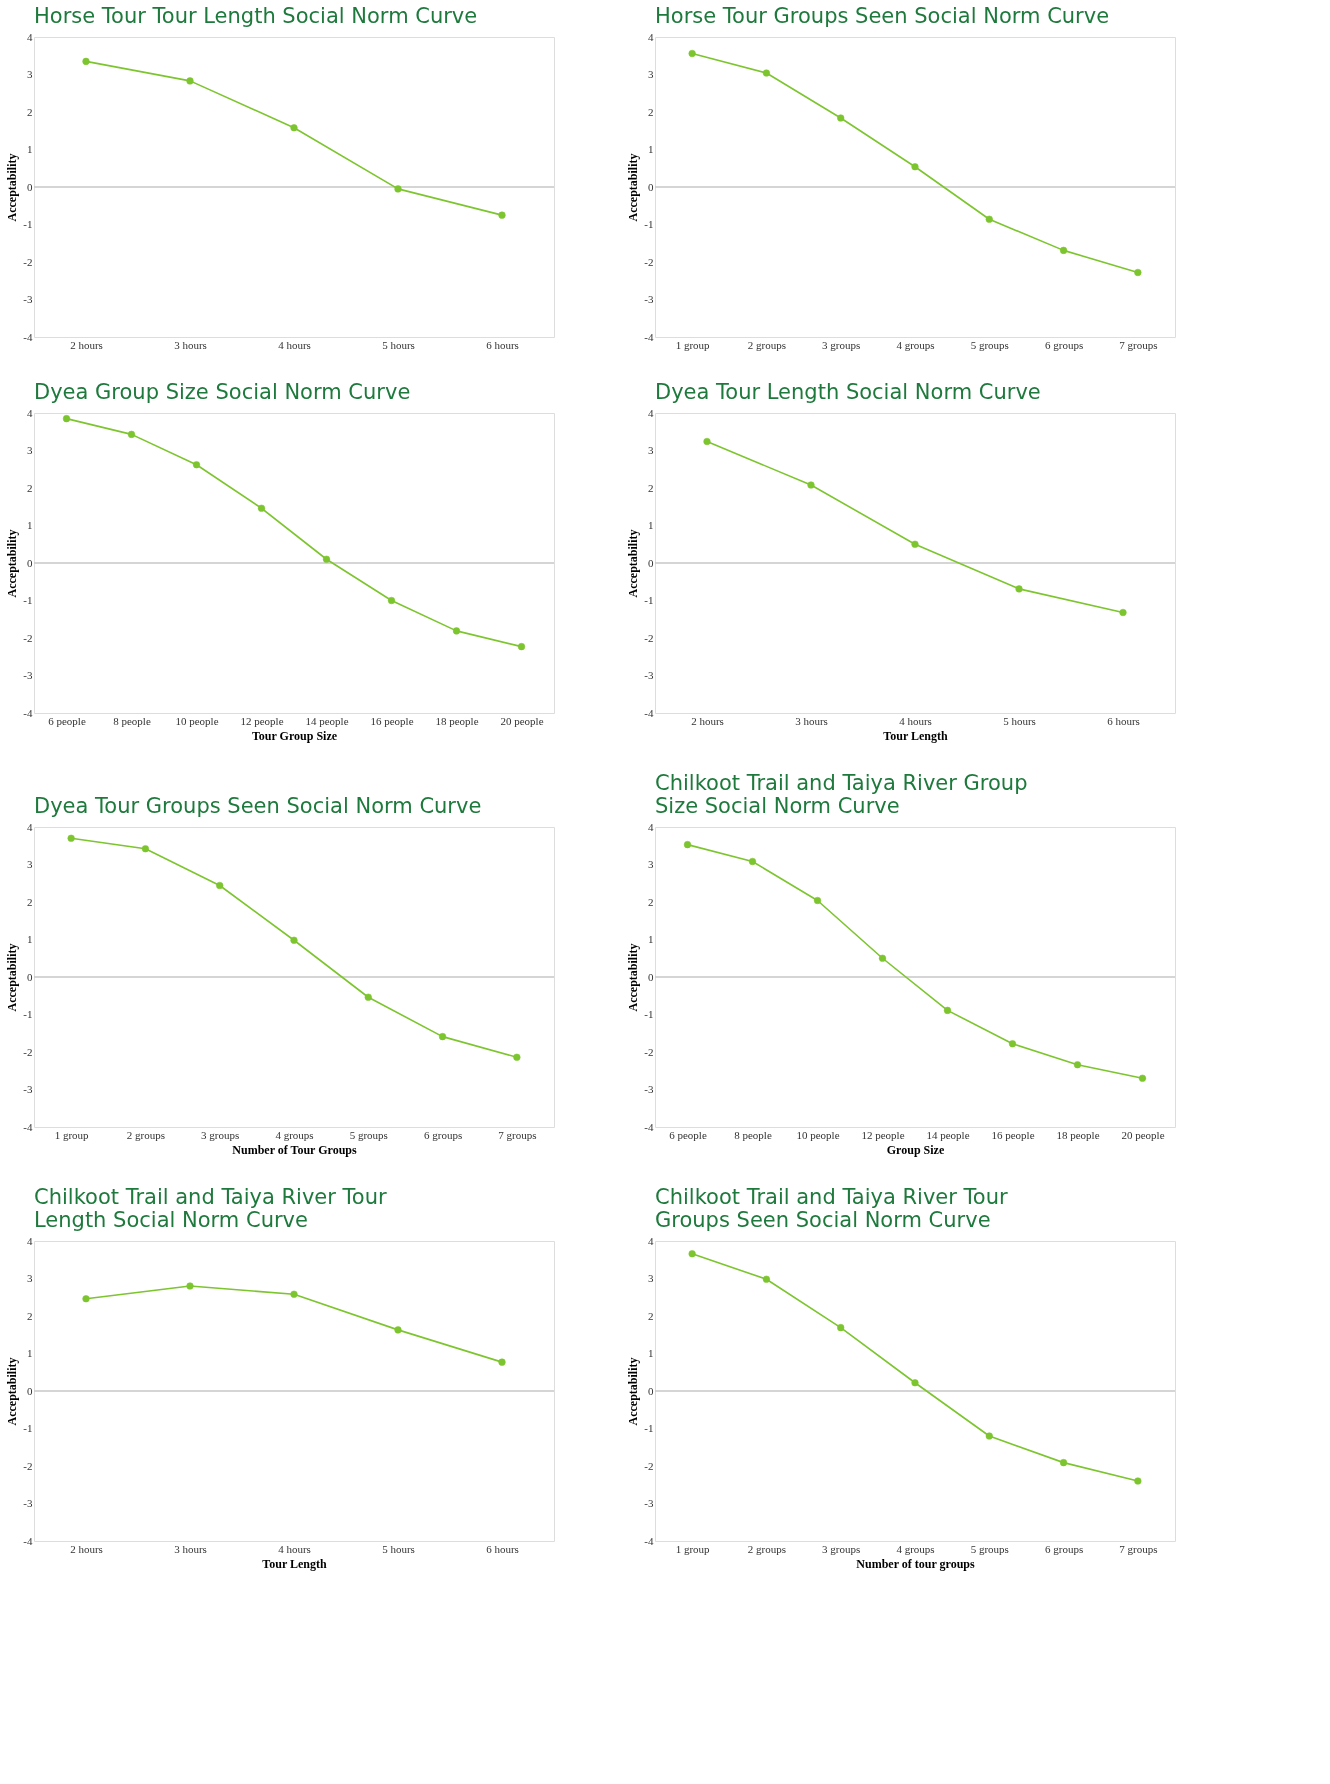 The image size is (1330, 1784). Describe the element at coordinates (989, 1548) in the screenshot. I see `x-tick-label: 5 groups` at that location.